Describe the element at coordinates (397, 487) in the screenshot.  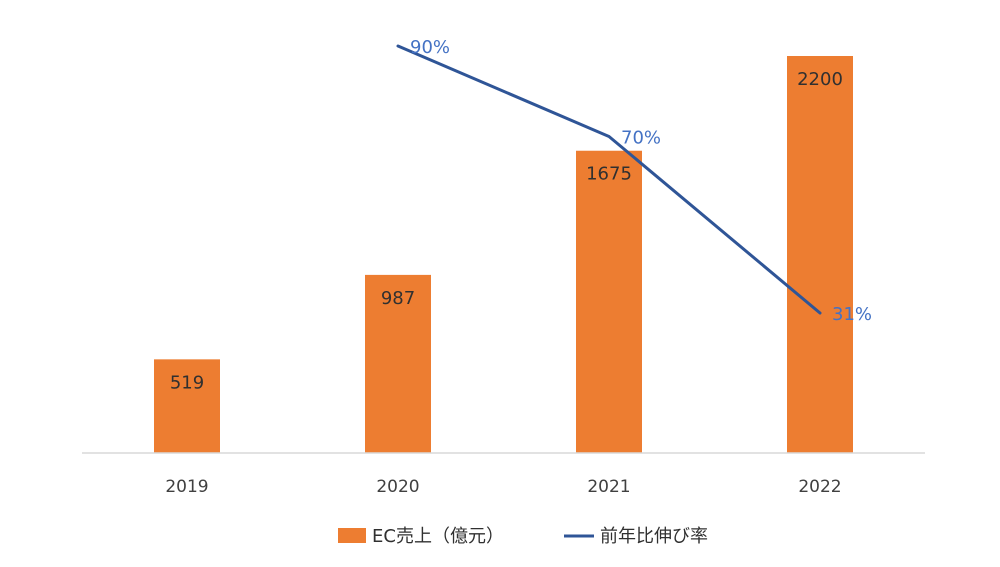
I see `x-tick-2020: 2020` at that location.